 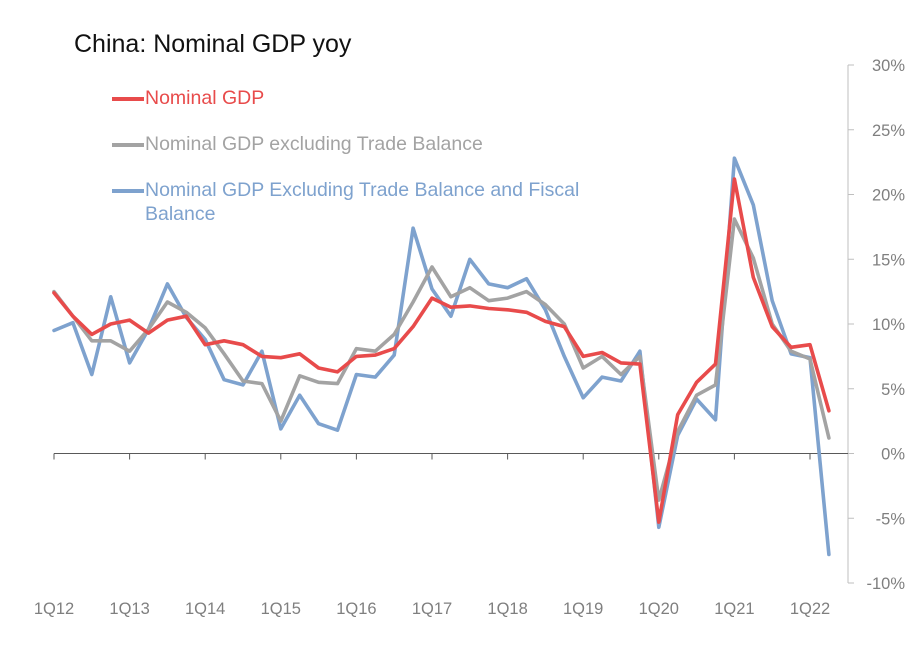 I want to click on x-tick-label: 1Q20, so click(x=659, y=609).